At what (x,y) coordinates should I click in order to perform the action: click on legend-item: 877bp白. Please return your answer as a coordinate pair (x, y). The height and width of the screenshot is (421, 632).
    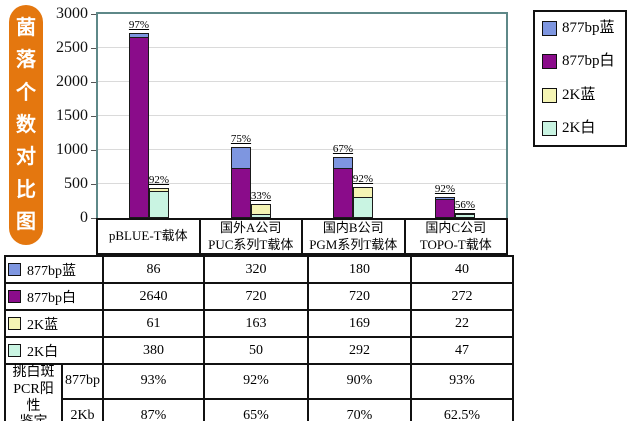
    Looking at the image, I should click on (580, 61).